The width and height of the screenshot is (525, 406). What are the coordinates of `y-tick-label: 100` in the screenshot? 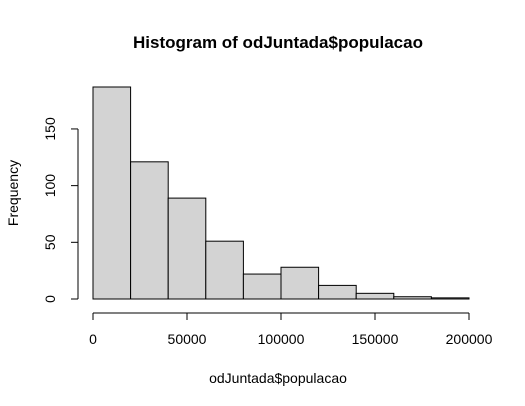 It's located at (50, 186).